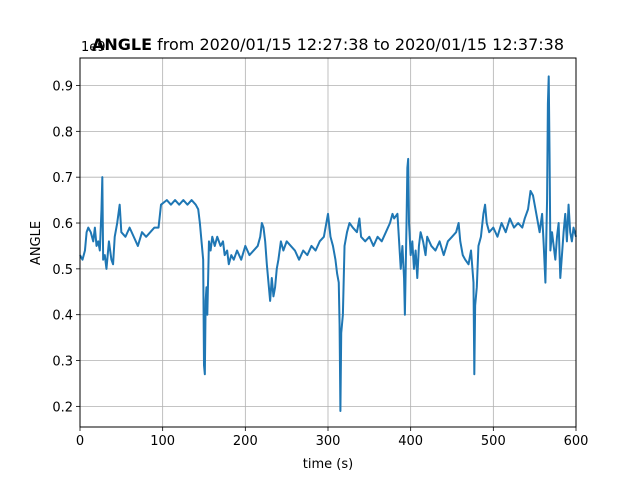 This screenshot has height=480, width=640. I want to click on x-tick-label: 300, so click(328, 441).